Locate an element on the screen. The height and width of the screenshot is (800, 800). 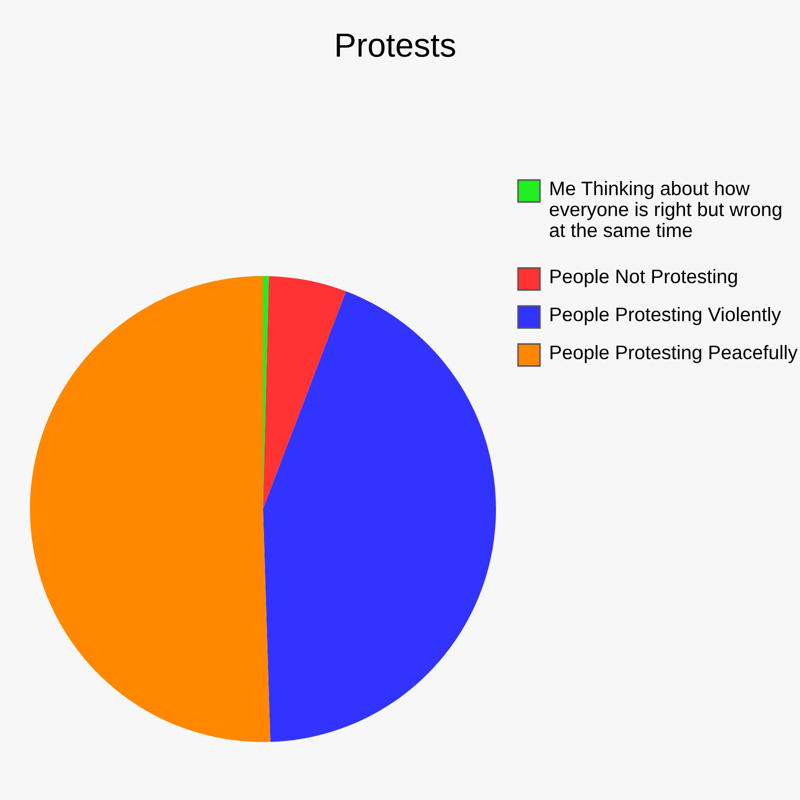
legend-label: People Protesting Violently is located at coordinates (666, 316).